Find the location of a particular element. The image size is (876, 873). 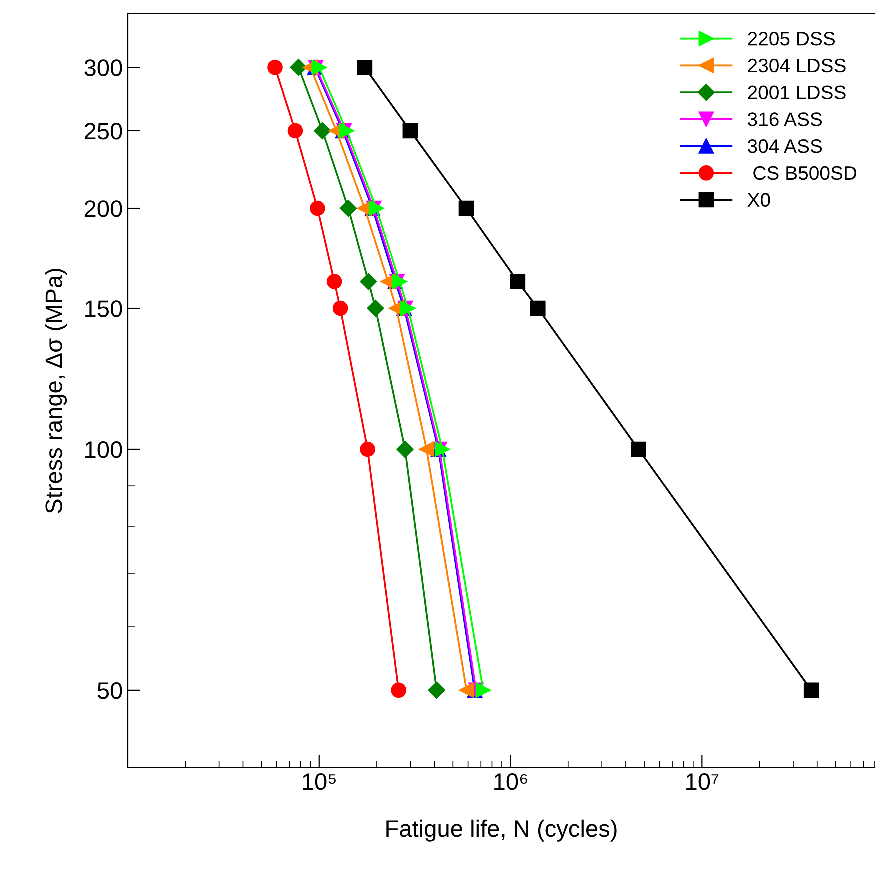

y-tick-label: 300 is located at coordinates (103, 68).